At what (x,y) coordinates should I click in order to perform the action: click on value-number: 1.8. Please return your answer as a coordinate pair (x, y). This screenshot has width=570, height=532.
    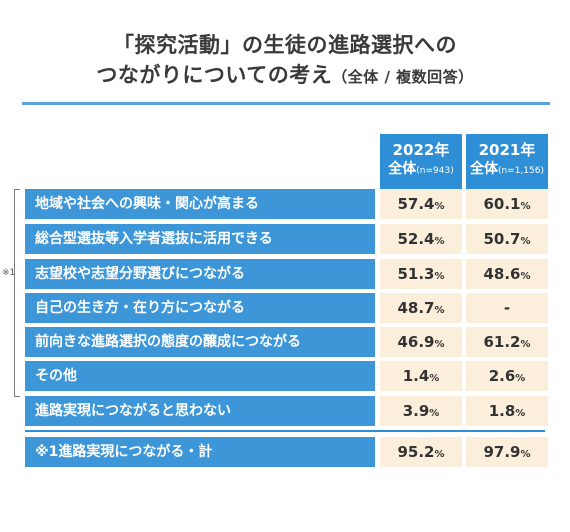
    Looking at the image, I should click on (502, 411).